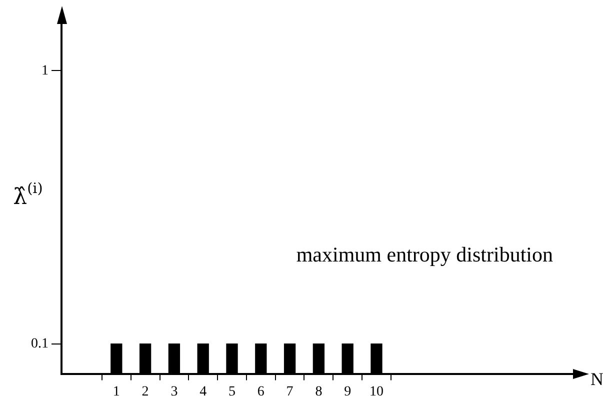 This screenshot has height=409, width=603. What do you see at coordinates (260, 392) in the screenshot?
I see `x-tick-label: 6` at bounding box center [260, 392].